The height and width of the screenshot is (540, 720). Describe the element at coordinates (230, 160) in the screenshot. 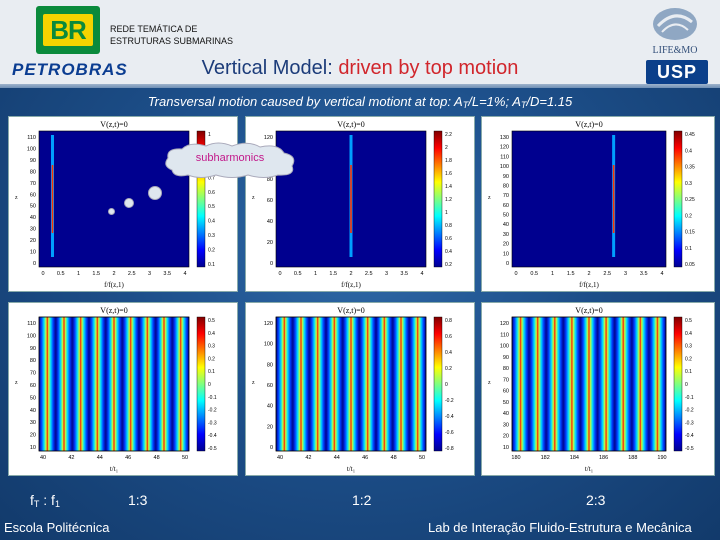

I see `subharmonics-callout` at that location.